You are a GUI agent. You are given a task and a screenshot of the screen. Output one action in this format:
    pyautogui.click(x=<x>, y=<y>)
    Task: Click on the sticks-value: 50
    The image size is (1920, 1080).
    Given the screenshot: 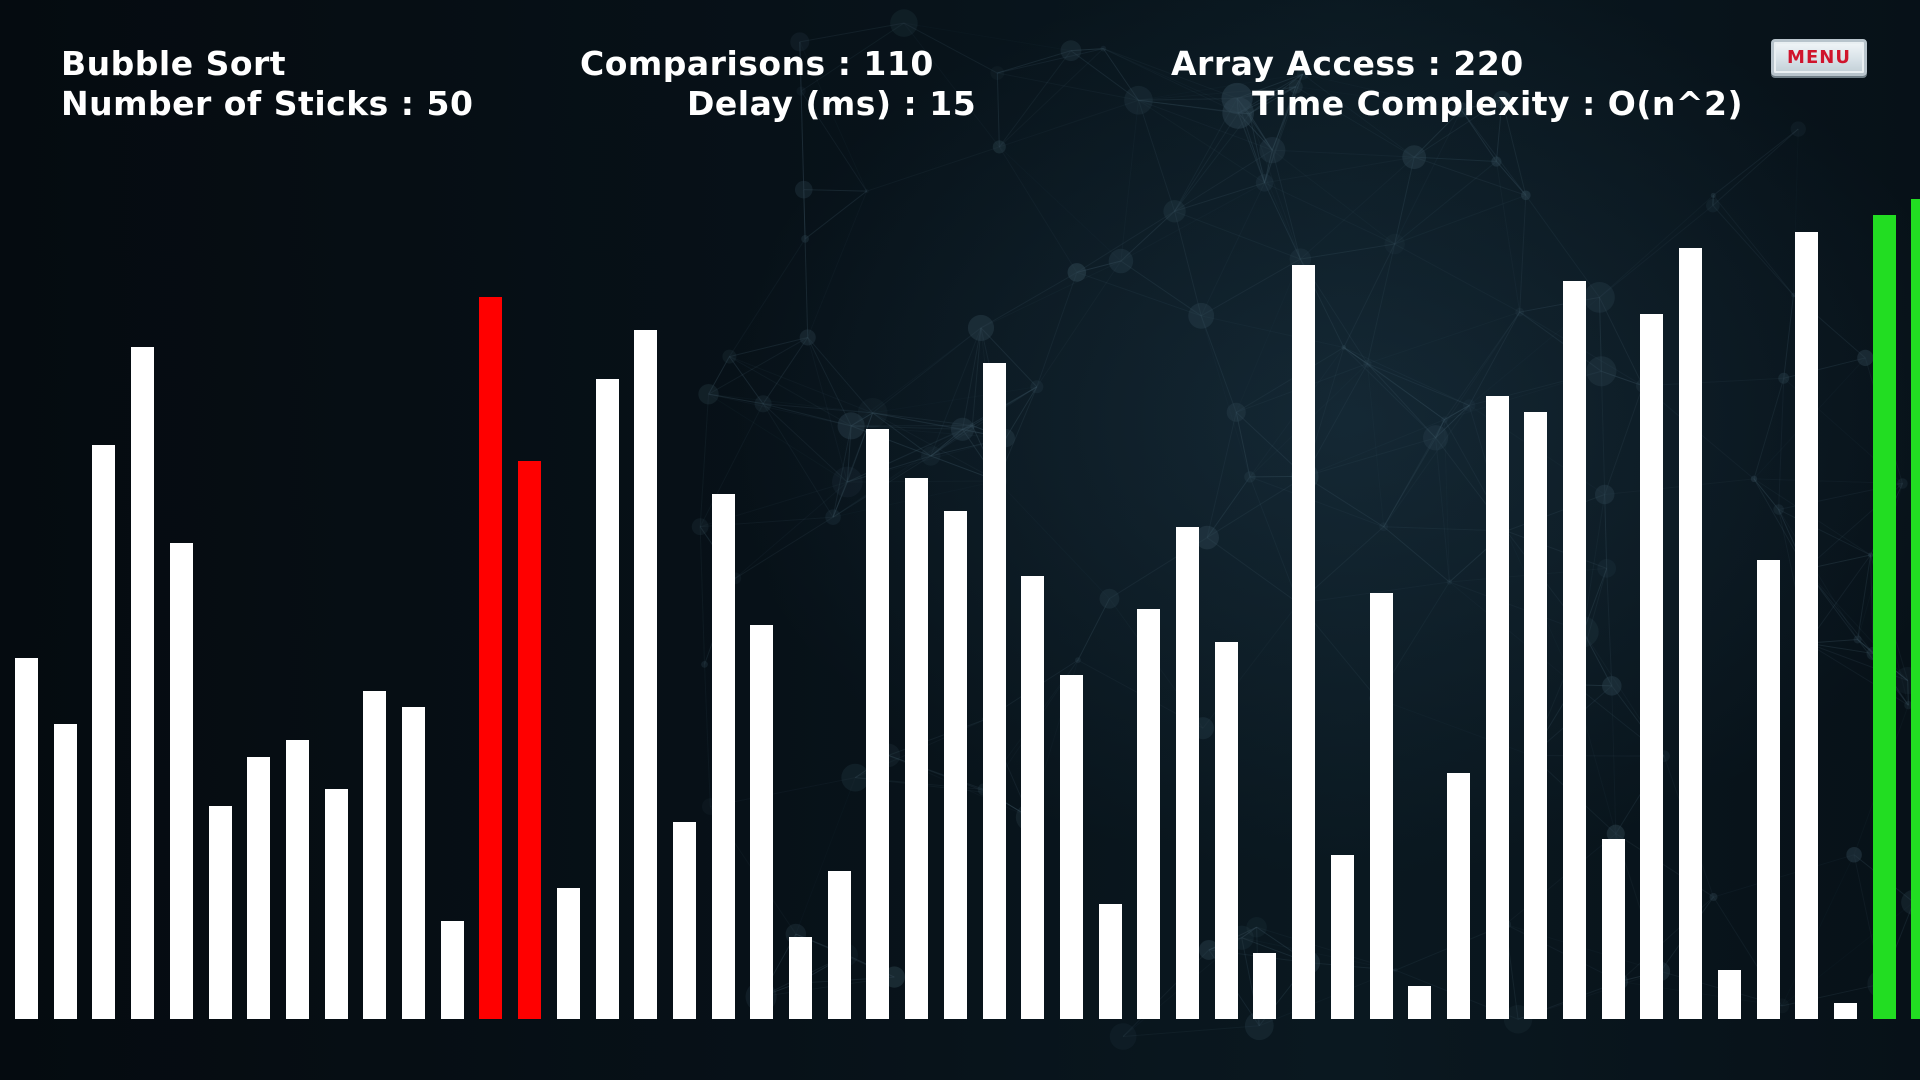 What is the action you would take?
    pyautogui.click(x=450, y=103)
    